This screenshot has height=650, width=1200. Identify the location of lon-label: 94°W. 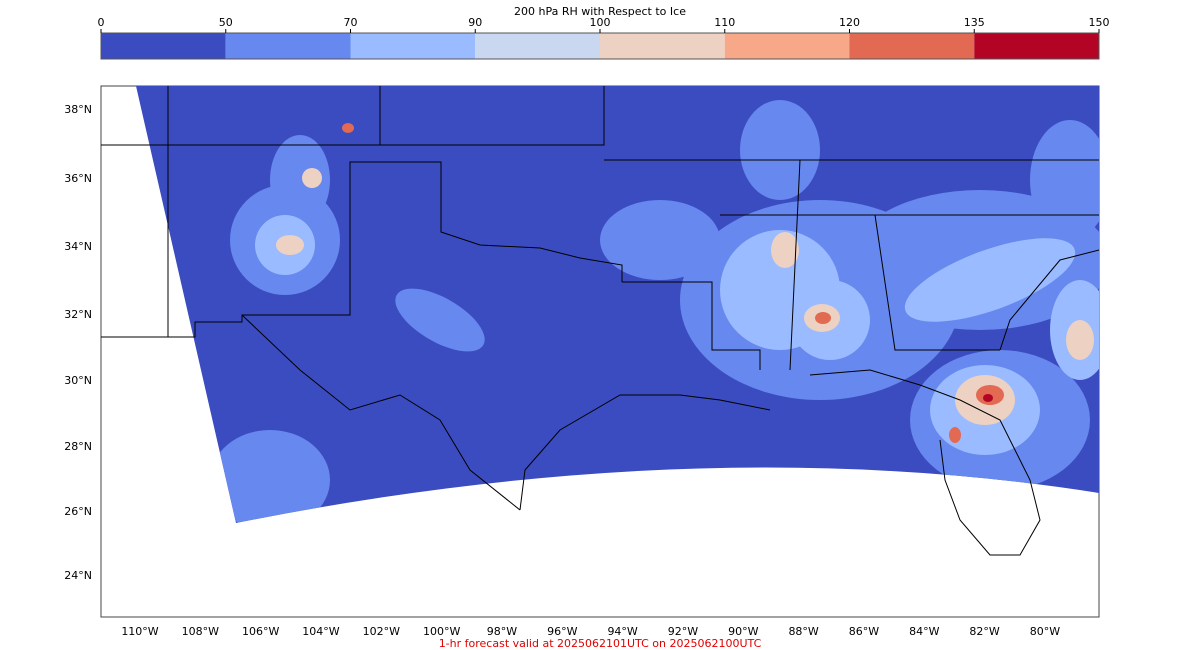
(622, 631).